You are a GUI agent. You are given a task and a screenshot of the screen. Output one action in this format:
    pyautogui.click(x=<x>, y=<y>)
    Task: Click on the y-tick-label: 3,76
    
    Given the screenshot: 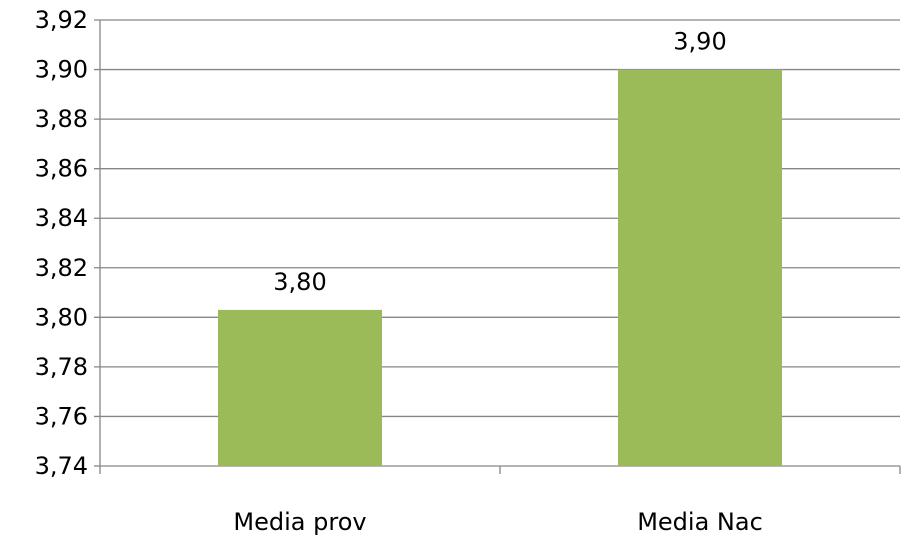 What is the action you would take?
    pyautogui.click(x=61, y=416)
    